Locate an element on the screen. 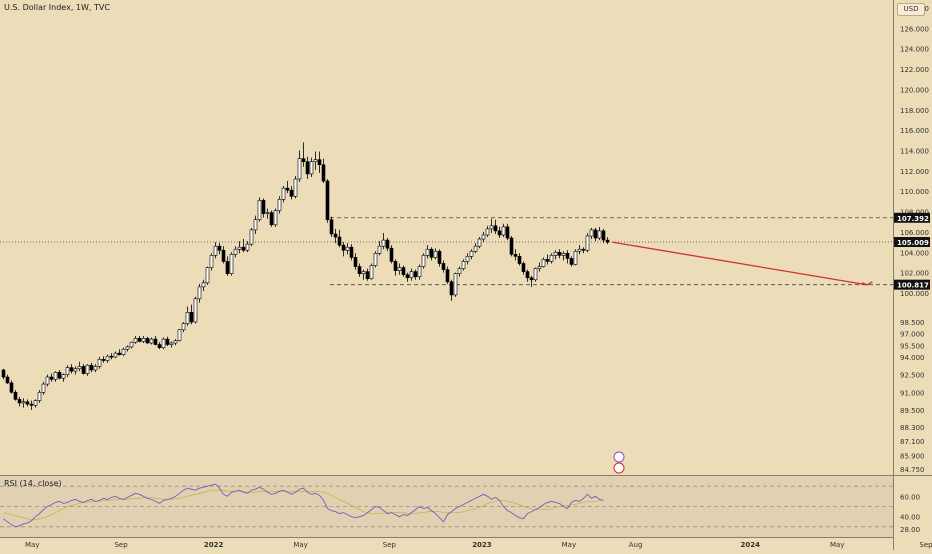  y-tick-label: 120.000 is located at coordinates (914, 90).